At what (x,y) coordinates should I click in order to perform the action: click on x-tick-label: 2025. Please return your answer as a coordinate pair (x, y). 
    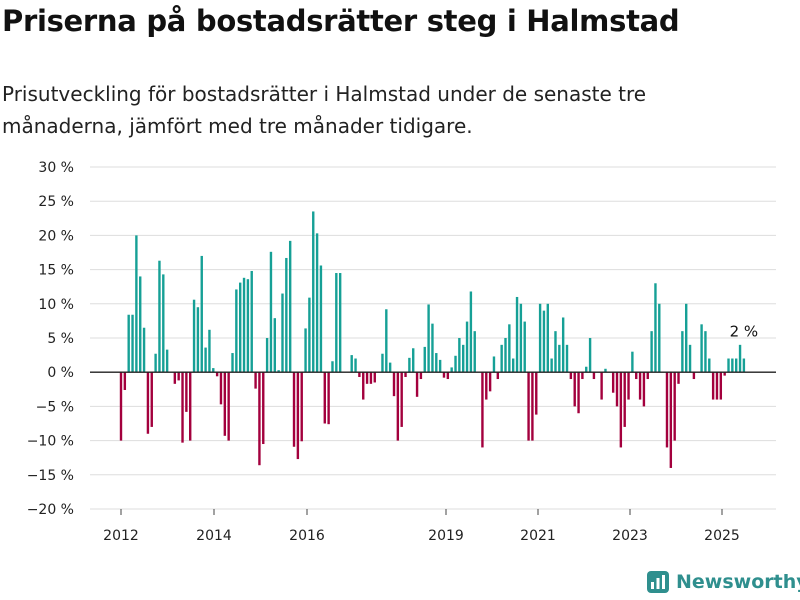
    Looking at the image, I should click on (722, 536).